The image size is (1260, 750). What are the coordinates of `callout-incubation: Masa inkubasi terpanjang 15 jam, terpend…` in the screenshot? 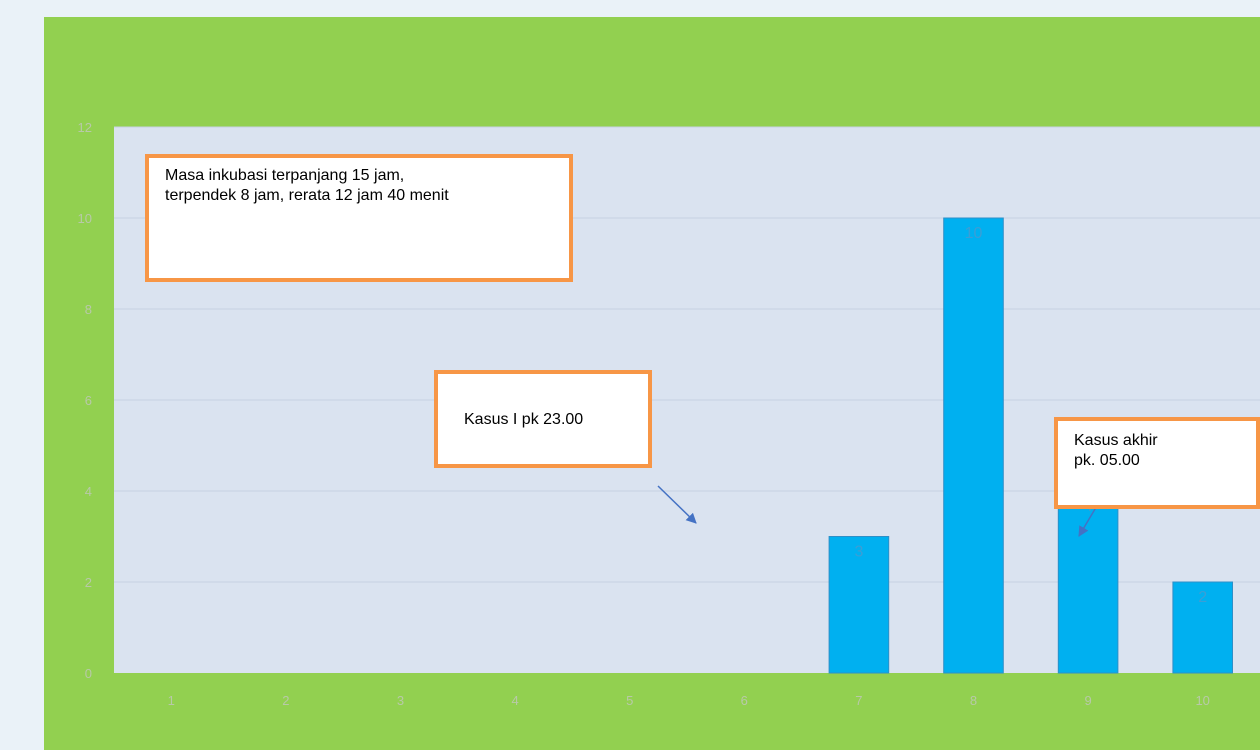 It's located at (359, 218).